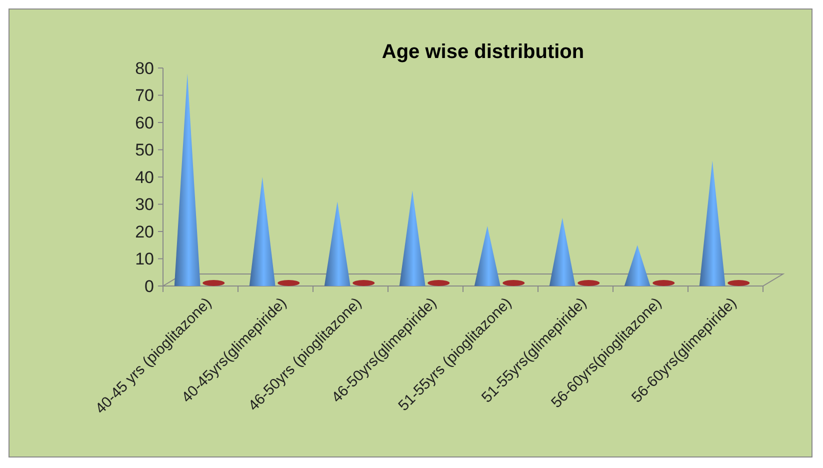 The image size is (823, 468). I want to click on y-tick-label: 0, so click(149, 286).